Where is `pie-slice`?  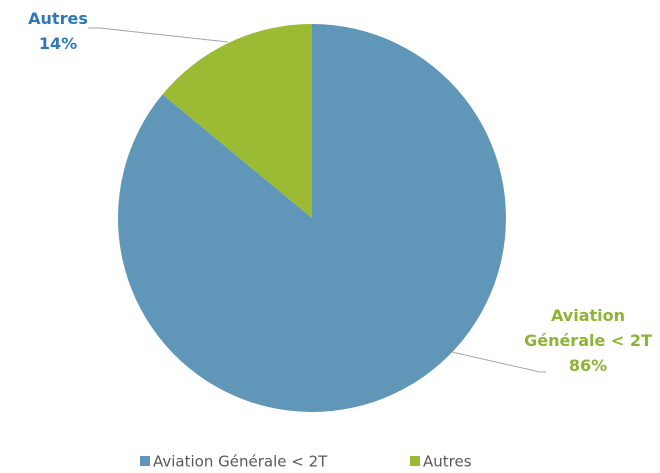 pie-slice is located at coordinates (237, 121).